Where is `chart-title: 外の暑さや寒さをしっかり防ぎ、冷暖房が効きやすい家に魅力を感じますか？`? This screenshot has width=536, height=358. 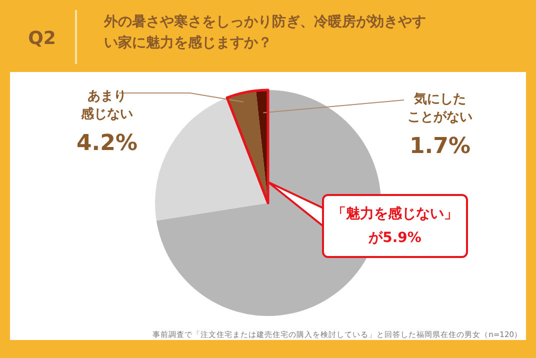 chart-title: 外の暑さや寒さをしっかり防ぎ、冷暖房が効きやすい家に魅力を感じますか？ is located at coordinates (265, 32).